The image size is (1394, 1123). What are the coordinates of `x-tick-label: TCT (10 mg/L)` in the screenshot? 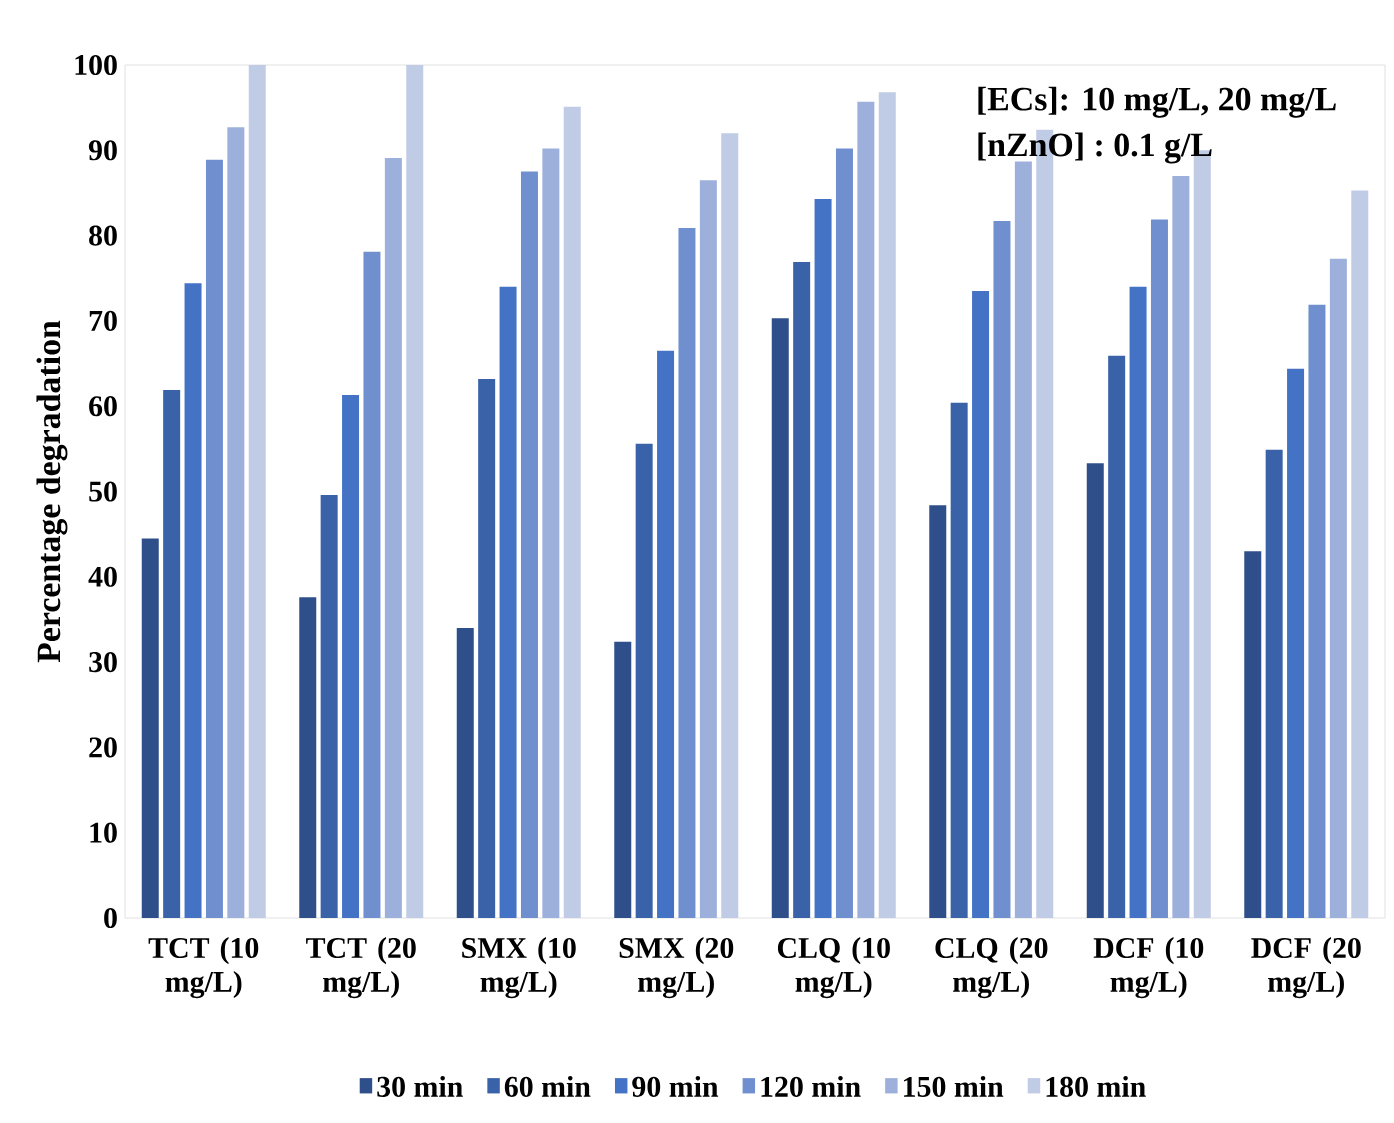 It's located at (203, 968).